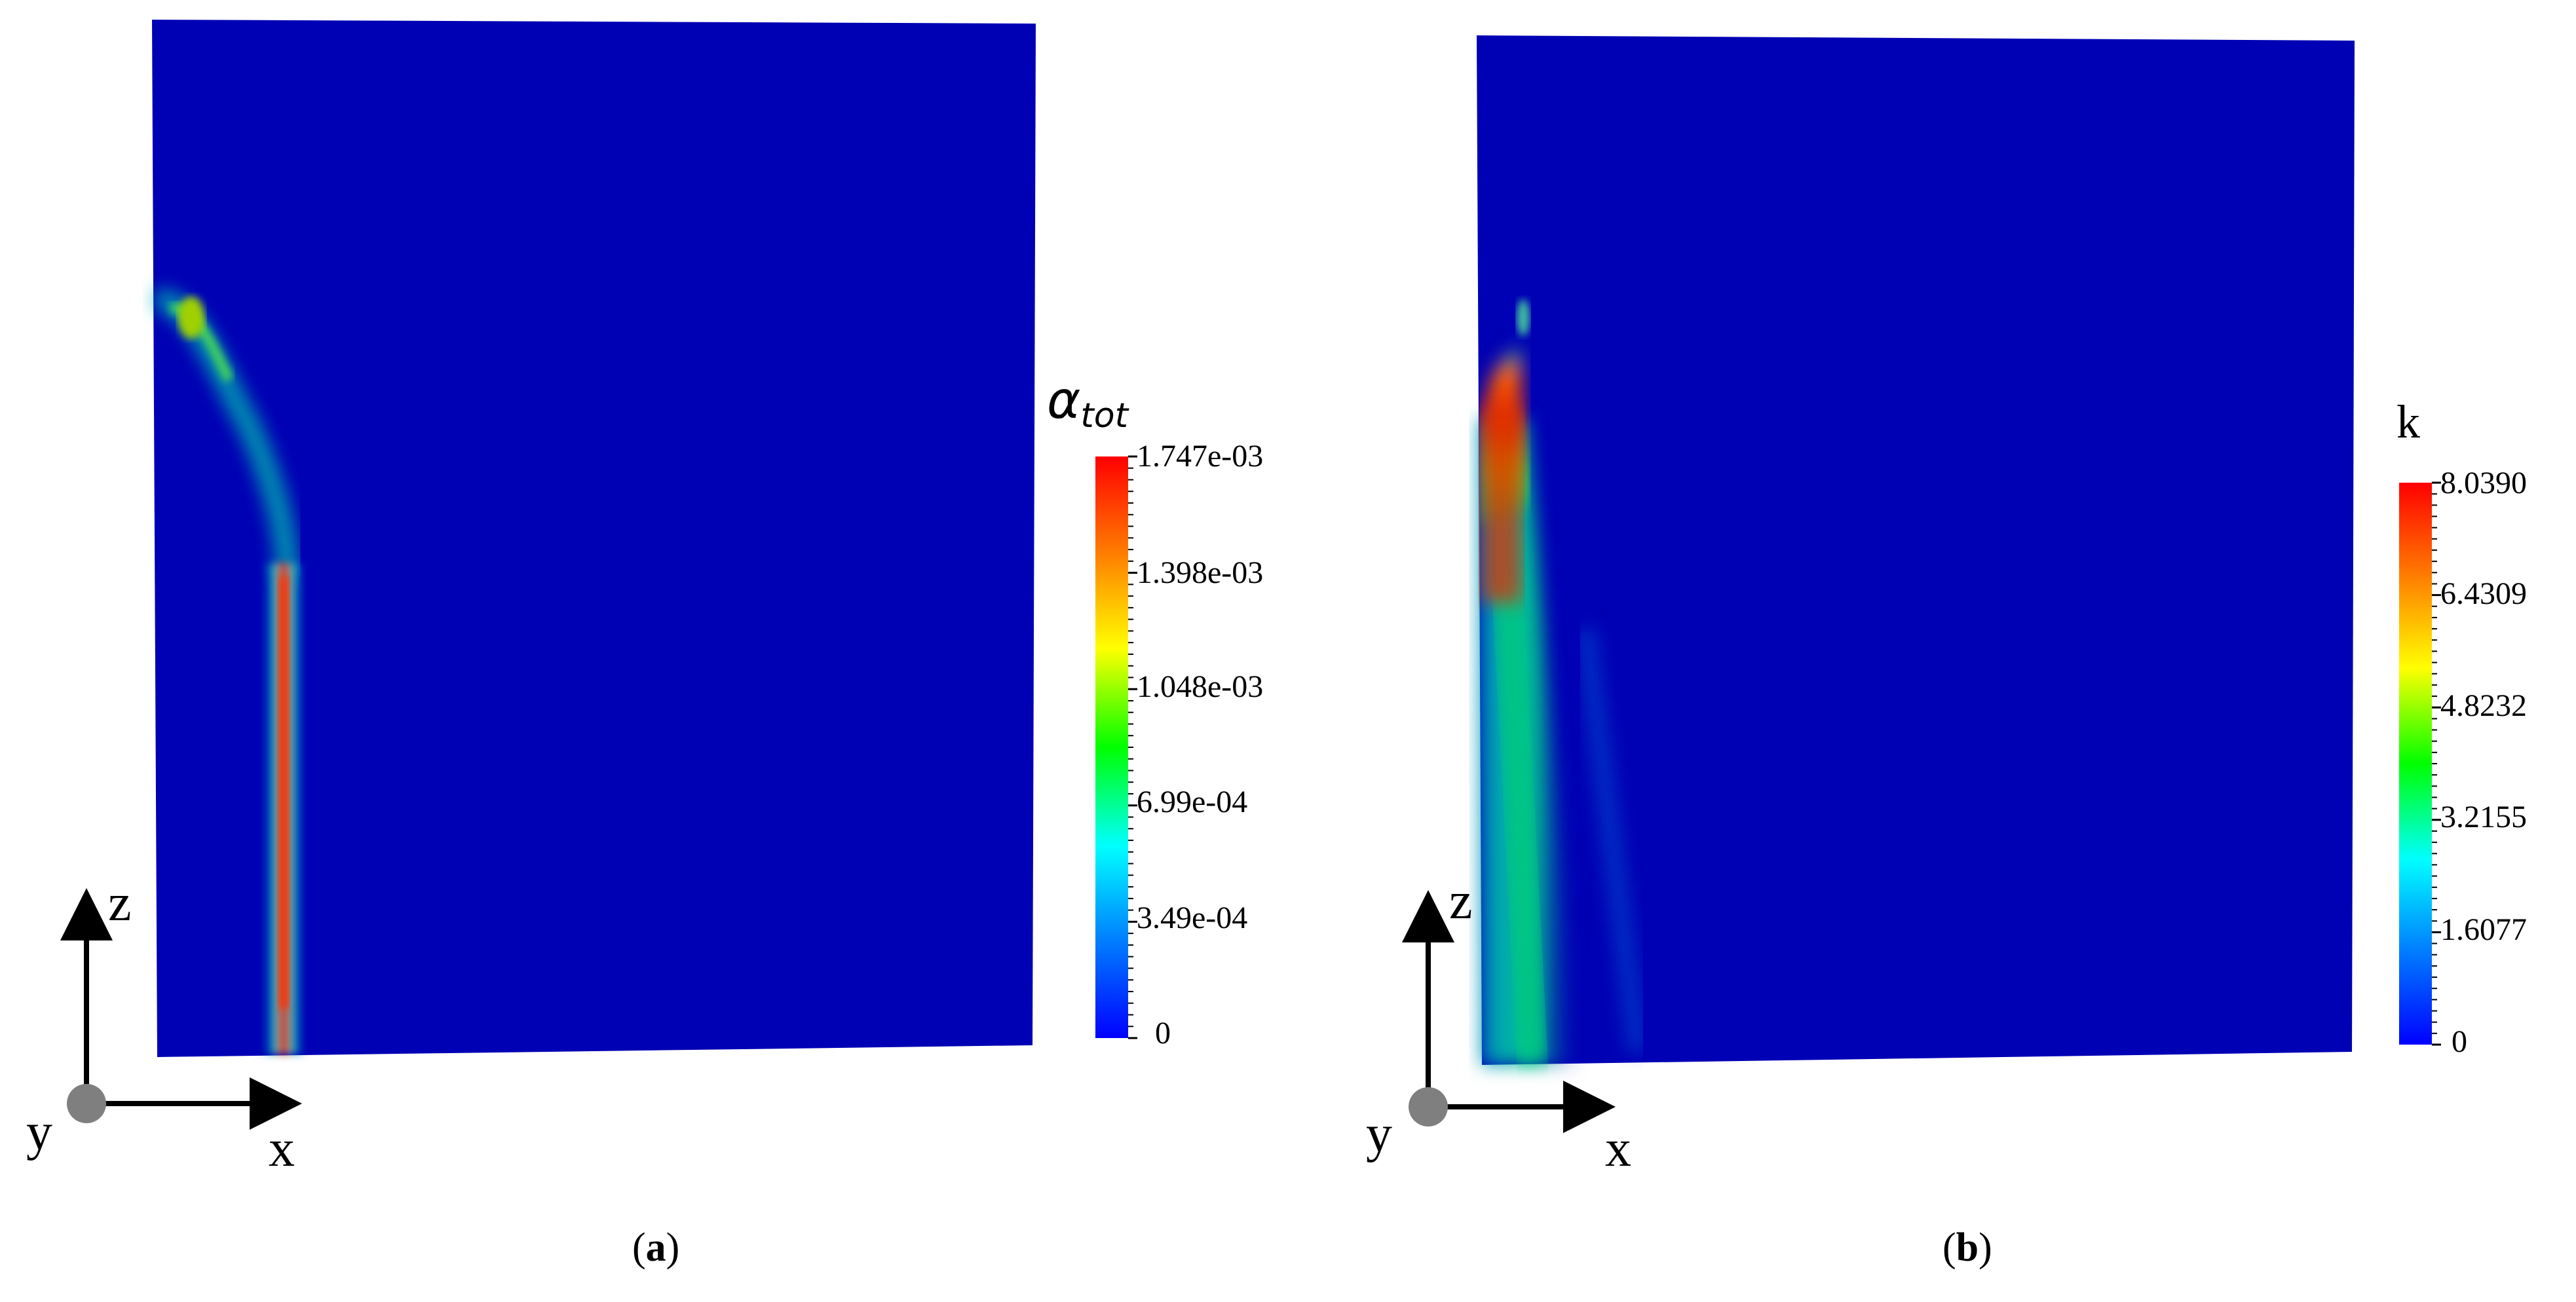 The image size is (2576, 1302). What do you see at coordinates (164, 1026) in the screenshot?
I see `coordinate-axes-a: z x y` at bounding box center [164, 1026].